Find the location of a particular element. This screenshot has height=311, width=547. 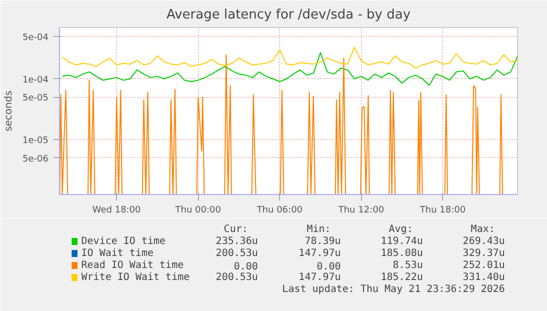

legend-label: Read IO Wait time is located at coordinates (132, 265).